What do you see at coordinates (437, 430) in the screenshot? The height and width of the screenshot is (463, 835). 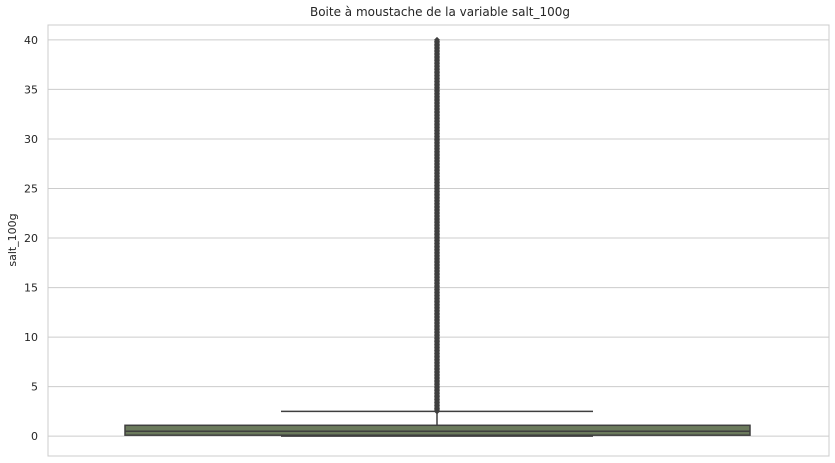 I see `iqr-box` at bounding box center [437, 430].